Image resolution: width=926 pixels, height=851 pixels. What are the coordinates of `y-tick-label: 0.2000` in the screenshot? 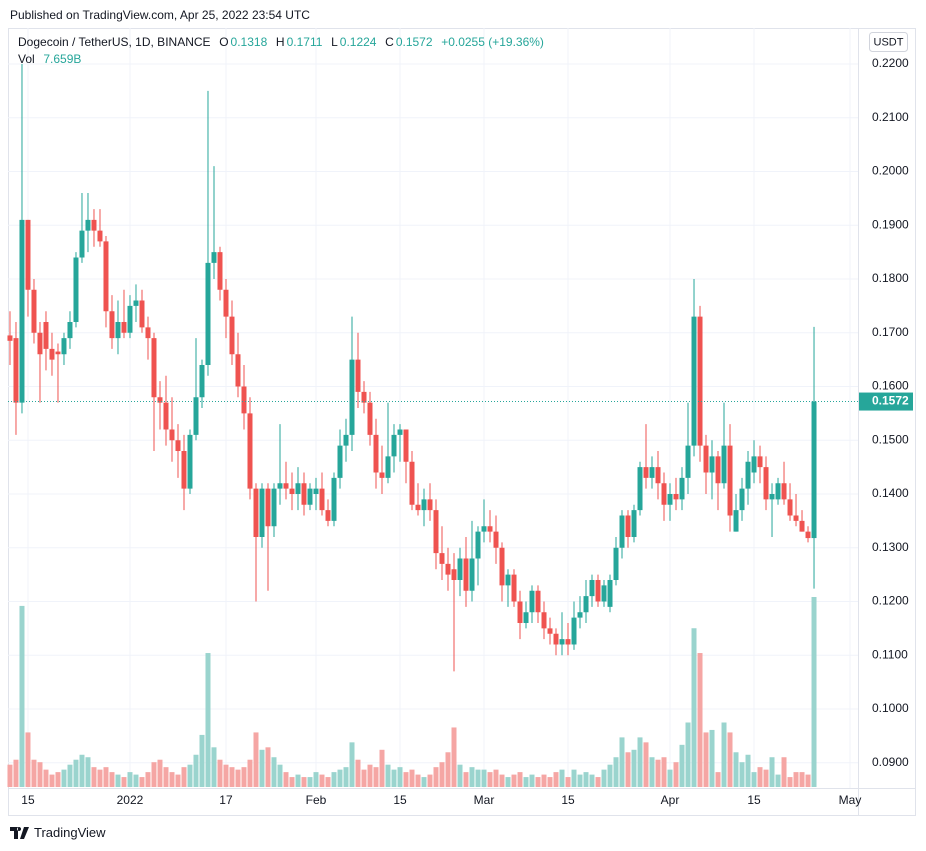 It's located at (890, 171).